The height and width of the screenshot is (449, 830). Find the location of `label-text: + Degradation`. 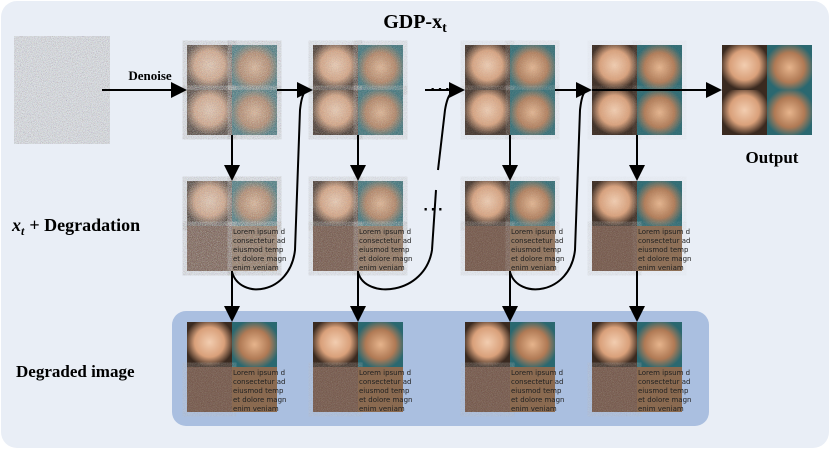

label-text: + Degradation is located at coordinates (84, 225).